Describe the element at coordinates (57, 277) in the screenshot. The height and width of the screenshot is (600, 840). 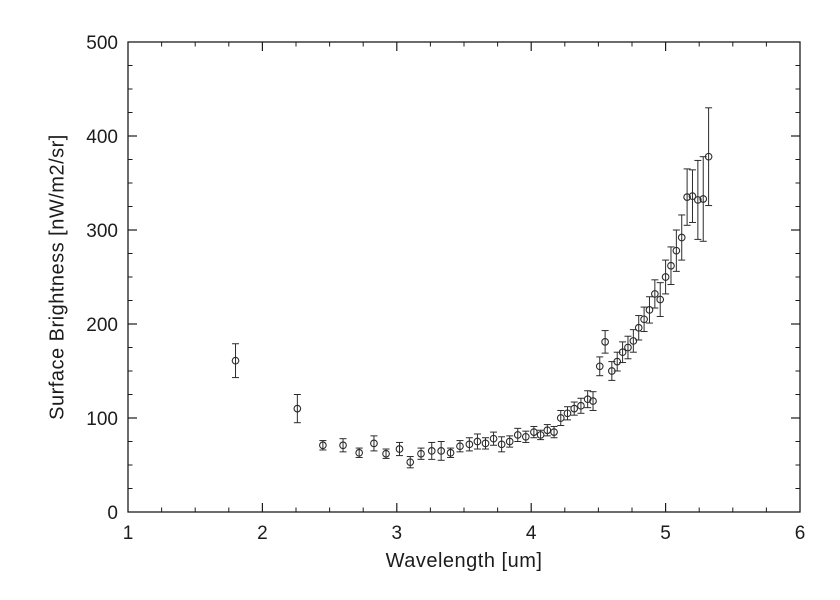
I see `y-axis-label: Surface Brightness [nW/m2/sr]` at that location.